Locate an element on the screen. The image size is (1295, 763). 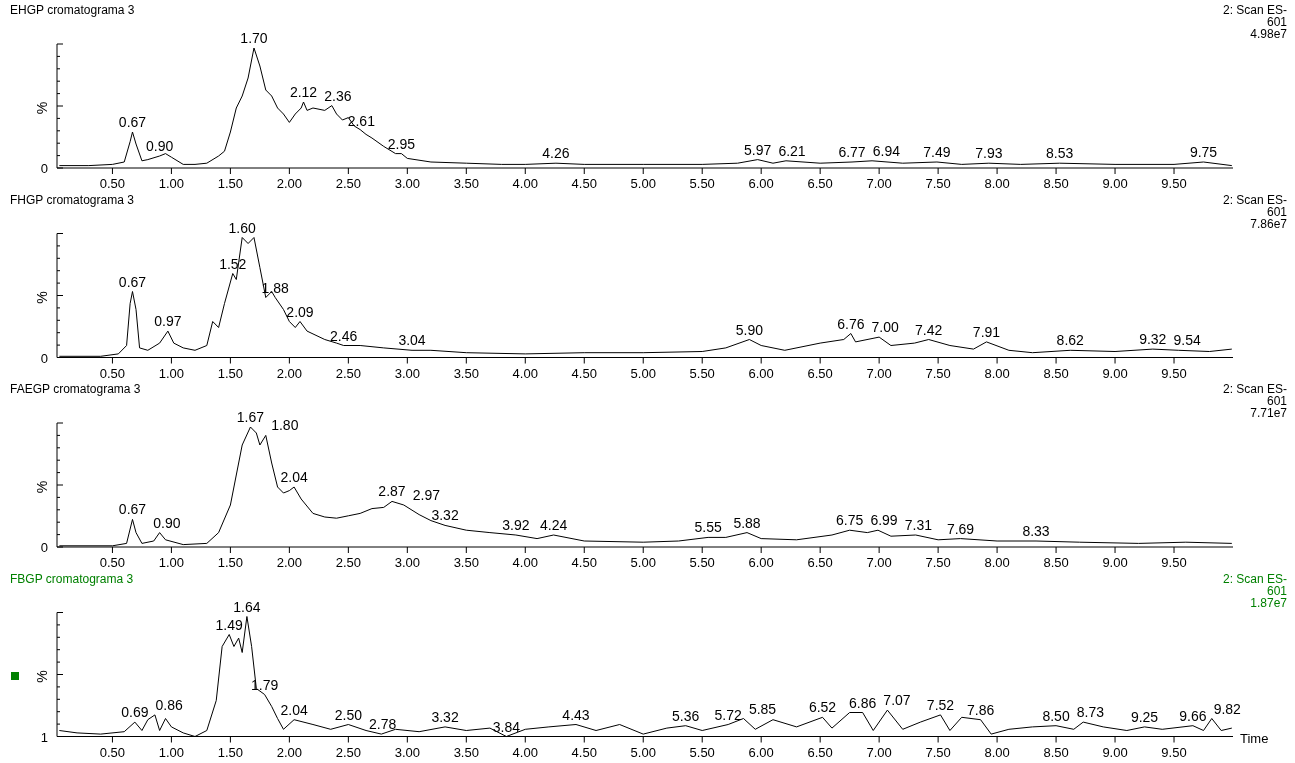
x-tick-label: 8.50 is located at coordinates (1056, 562).